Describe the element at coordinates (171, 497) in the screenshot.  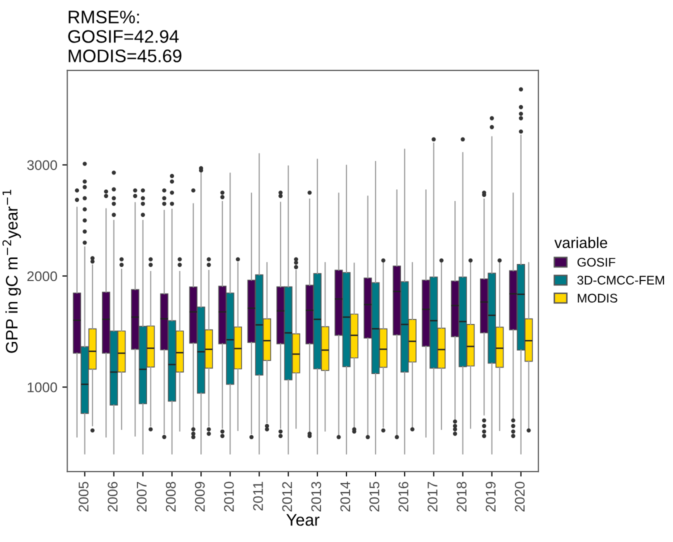
I see `x-tick-label: 2008` at that location.